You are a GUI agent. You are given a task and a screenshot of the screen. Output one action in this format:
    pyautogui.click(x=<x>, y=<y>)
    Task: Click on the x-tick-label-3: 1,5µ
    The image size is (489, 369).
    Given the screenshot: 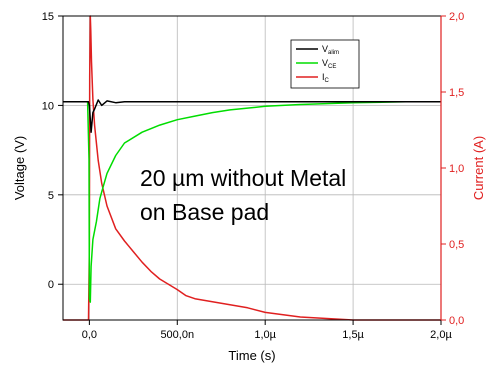 What is the action you would take?
    pyautogui.click(x=353, y=335)
    